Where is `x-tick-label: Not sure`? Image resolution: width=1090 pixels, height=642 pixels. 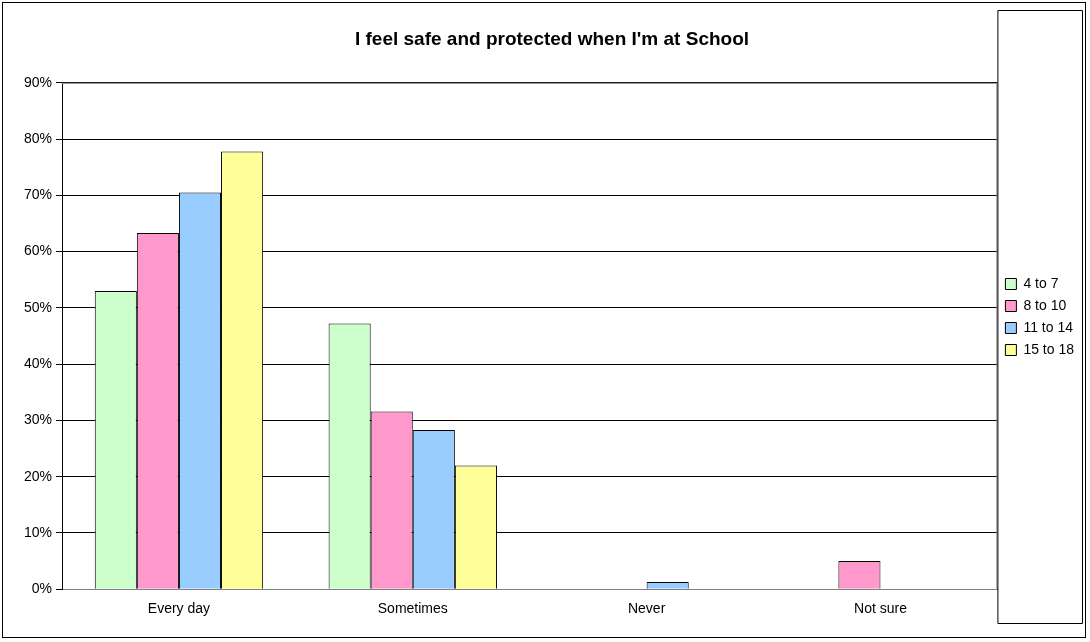 x-tick-label: Not sure is located at coordinates (881, 608).